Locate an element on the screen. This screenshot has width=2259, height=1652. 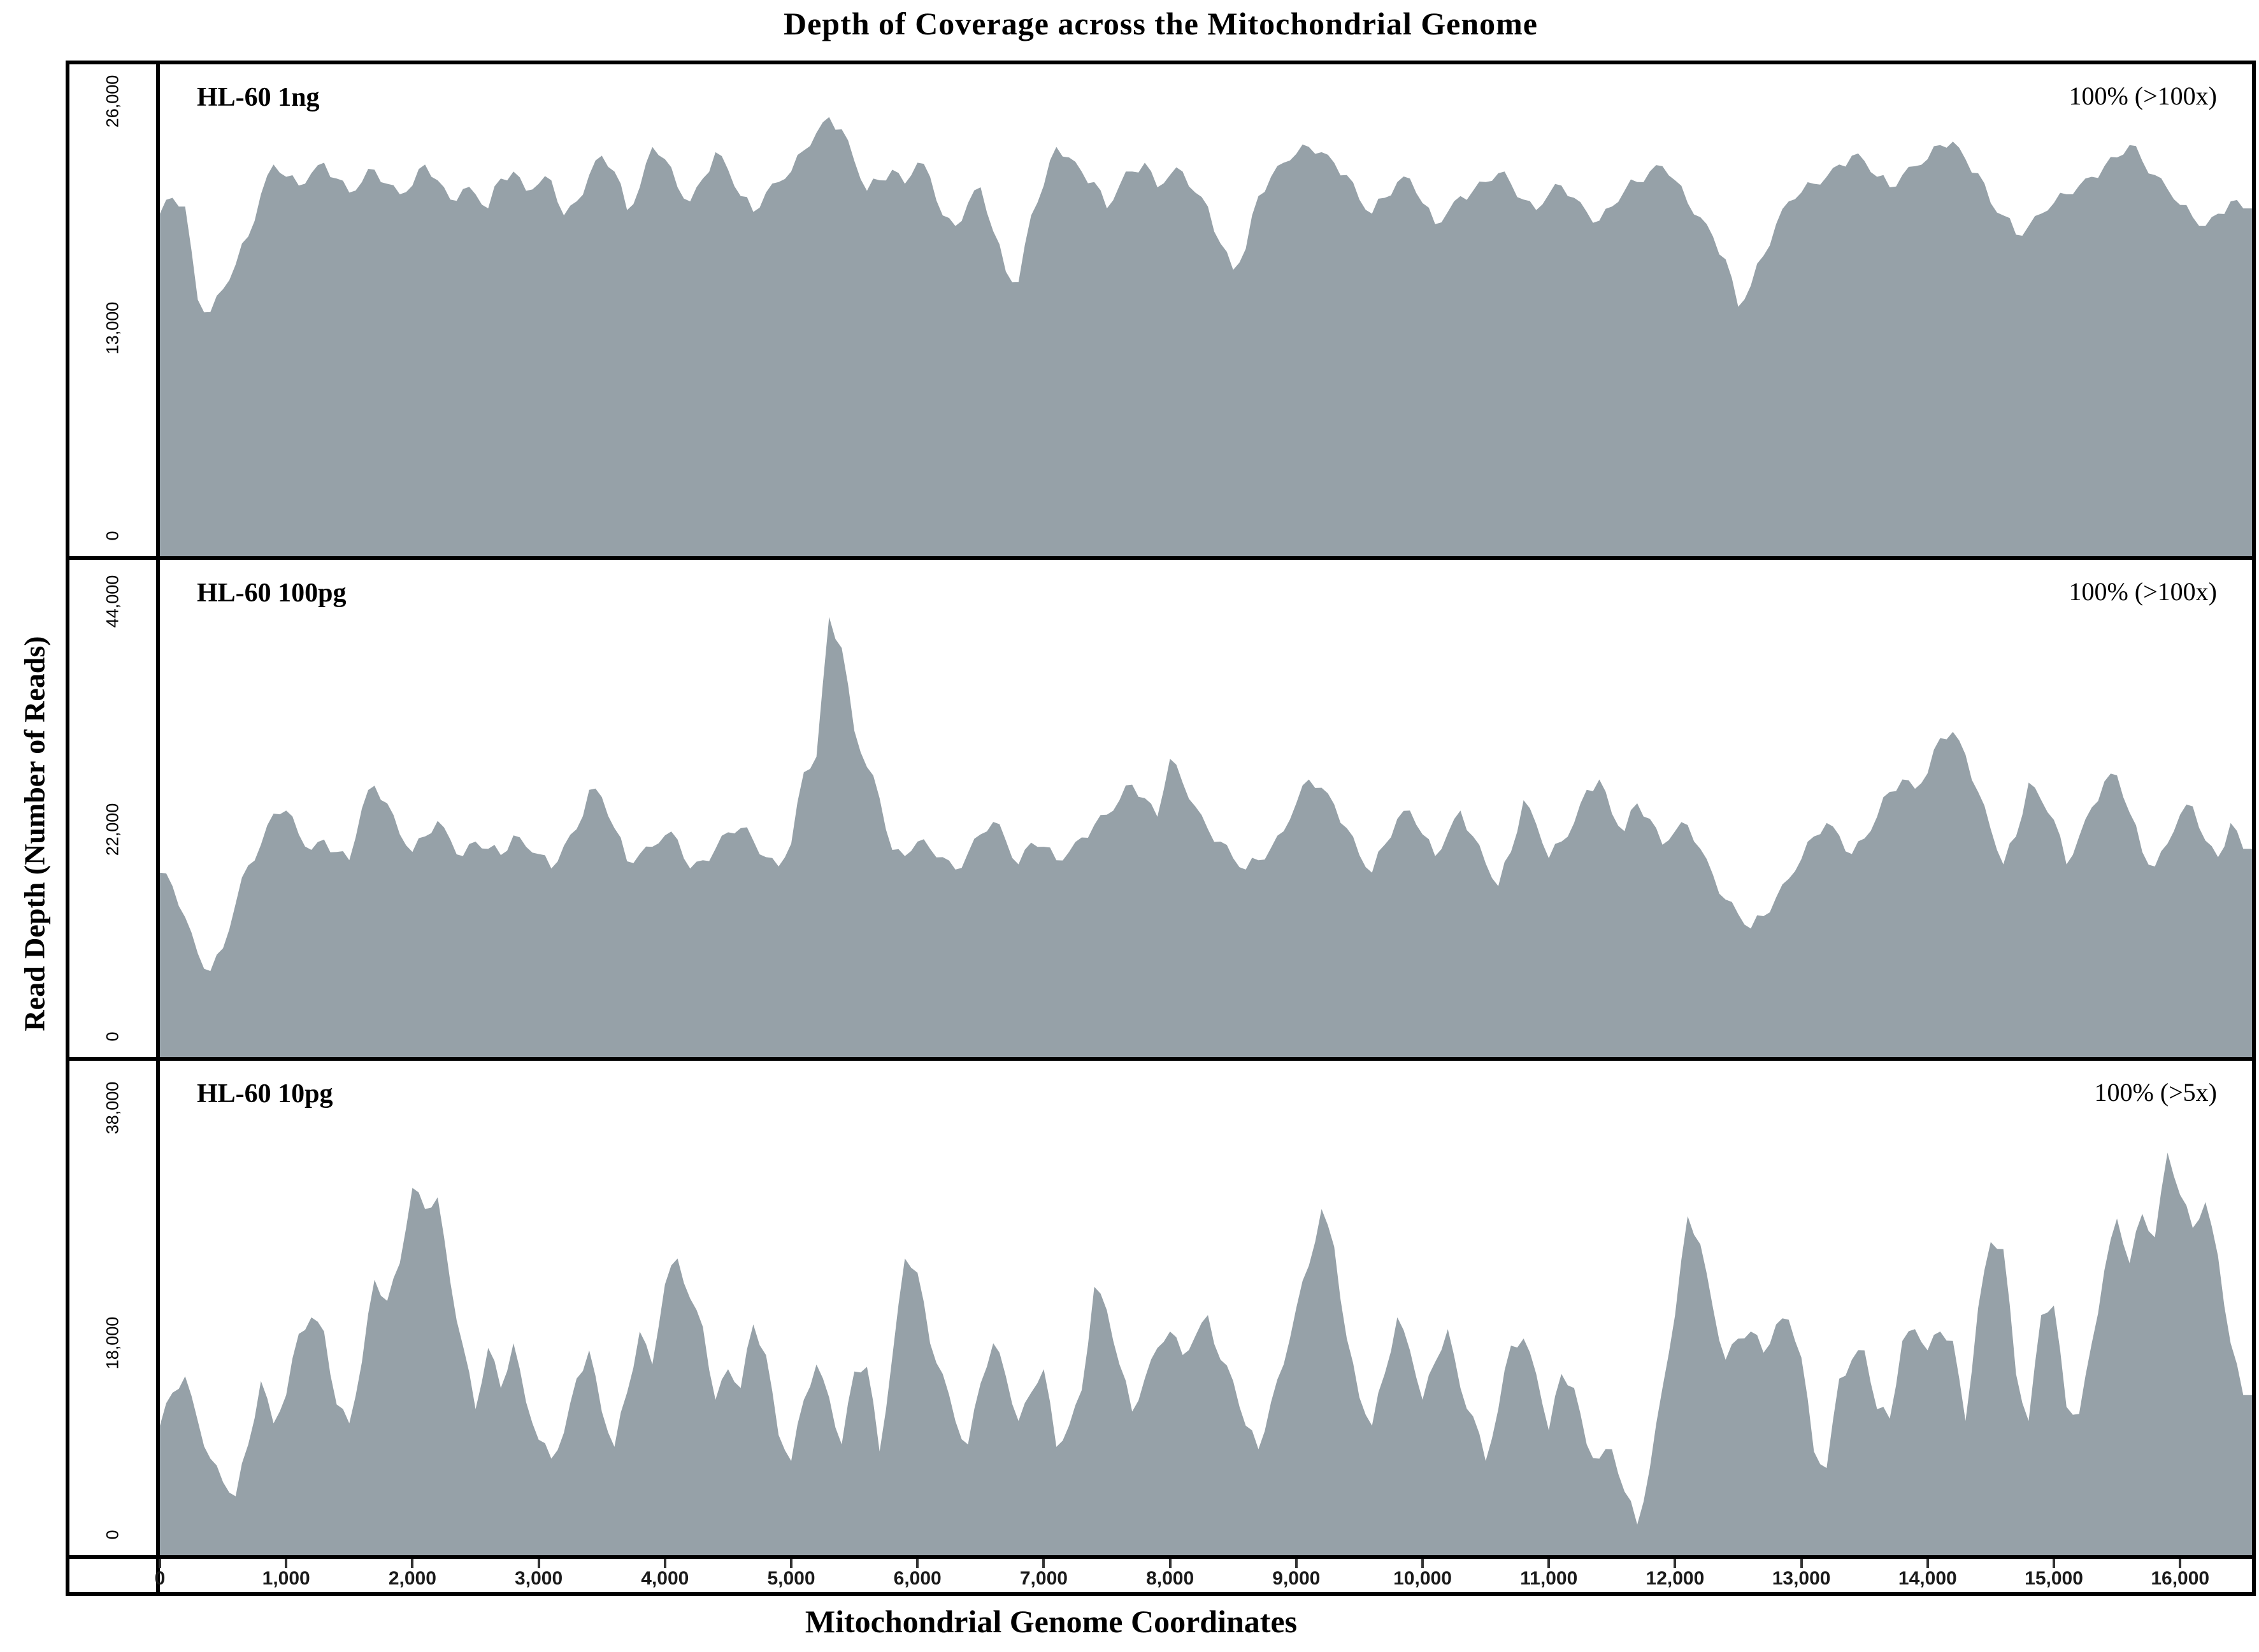
x-tick-label: 14,000 is located at coordinates (1927, 1578).